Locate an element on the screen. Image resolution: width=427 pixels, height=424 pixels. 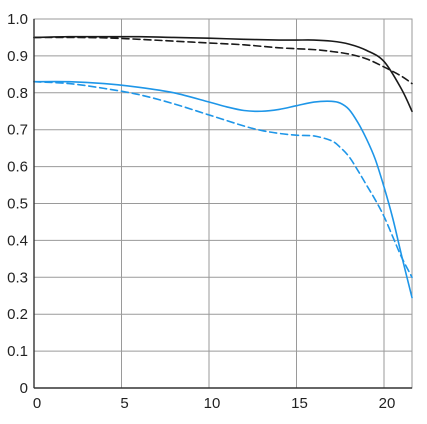
y-tick-label: 0.7 is located at coordinates (17, 130).